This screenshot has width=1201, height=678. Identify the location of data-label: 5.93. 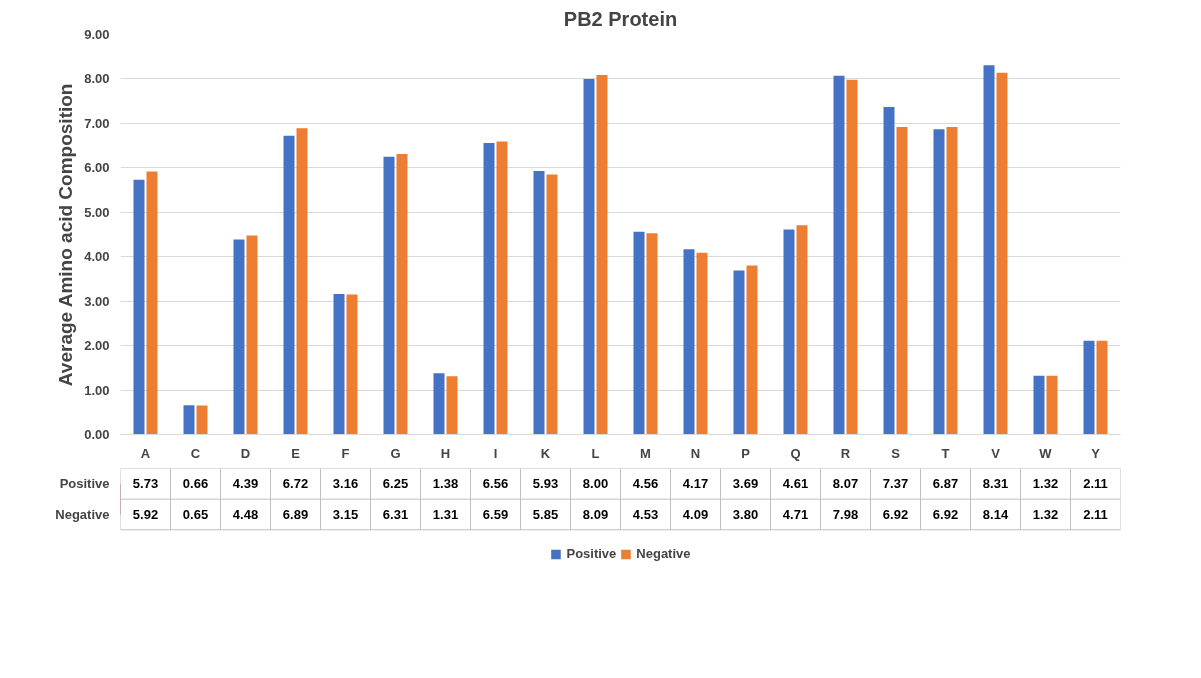
(545, 484).